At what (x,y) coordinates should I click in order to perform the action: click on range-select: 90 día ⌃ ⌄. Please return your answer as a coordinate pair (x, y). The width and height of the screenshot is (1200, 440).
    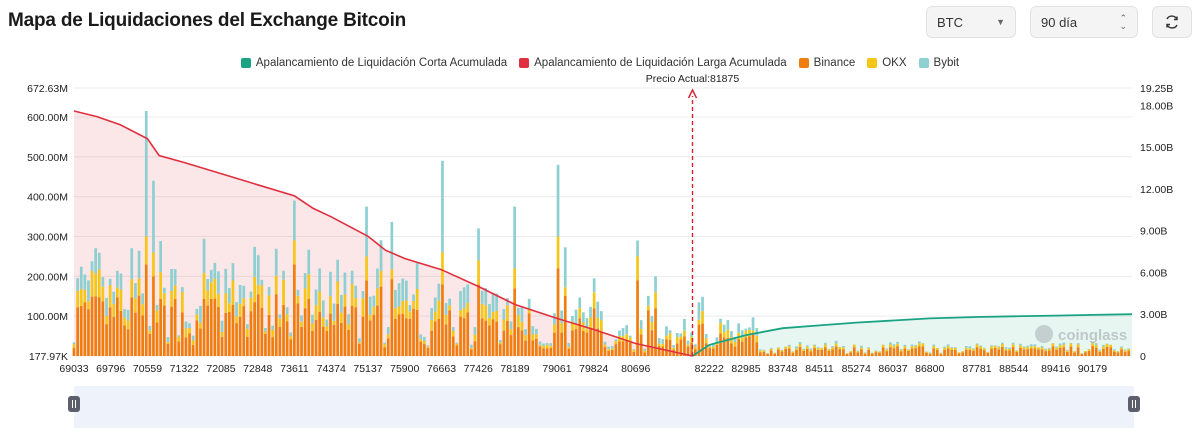
    Looking at the image, I should click on (1084, 22).